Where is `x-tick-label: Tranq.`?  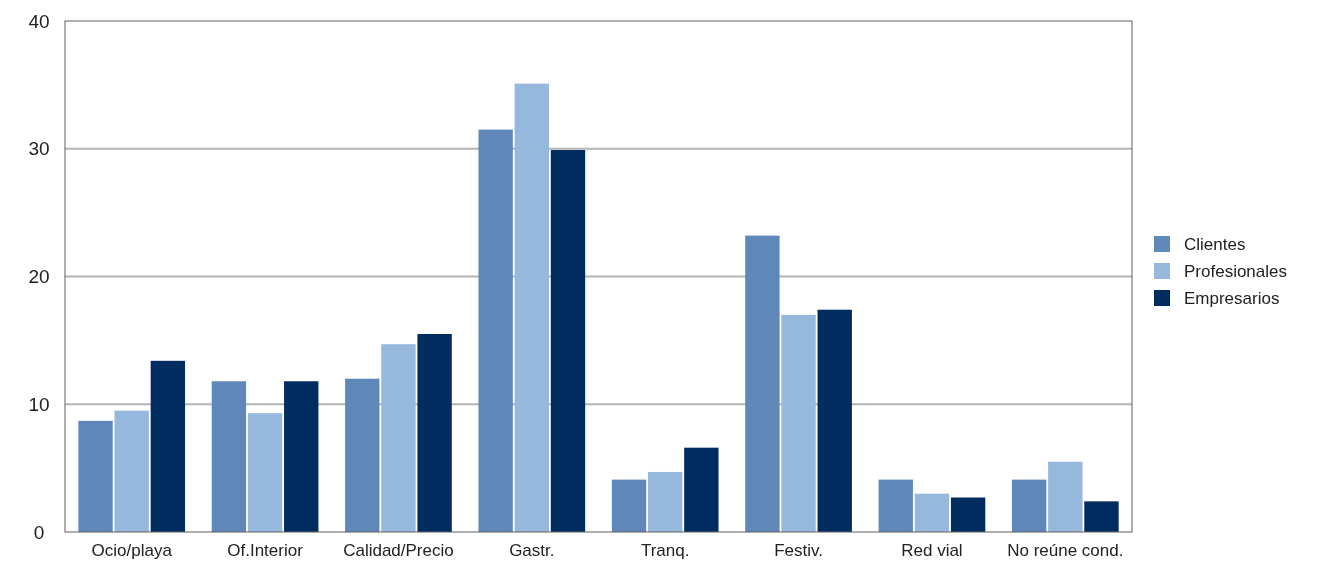 x-tick-label: Tranq. is located at coordinates (665, 550).